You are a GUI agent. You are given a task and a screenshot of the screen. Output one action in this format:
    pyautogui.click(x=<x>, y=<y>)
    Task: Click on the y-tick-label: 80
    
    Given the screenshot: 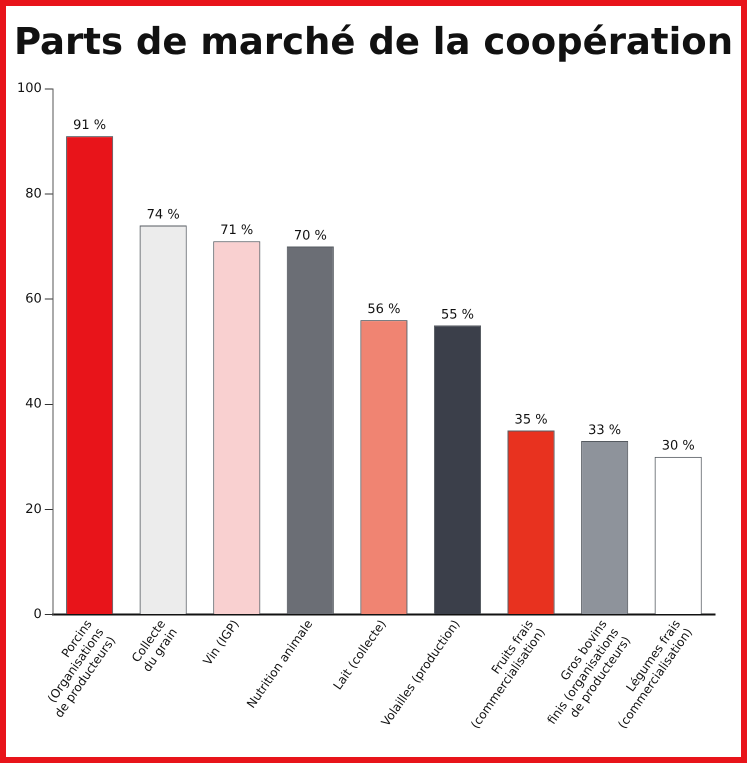 What is the action you would take?
    pyautogui.click(x=33, y=194)
    